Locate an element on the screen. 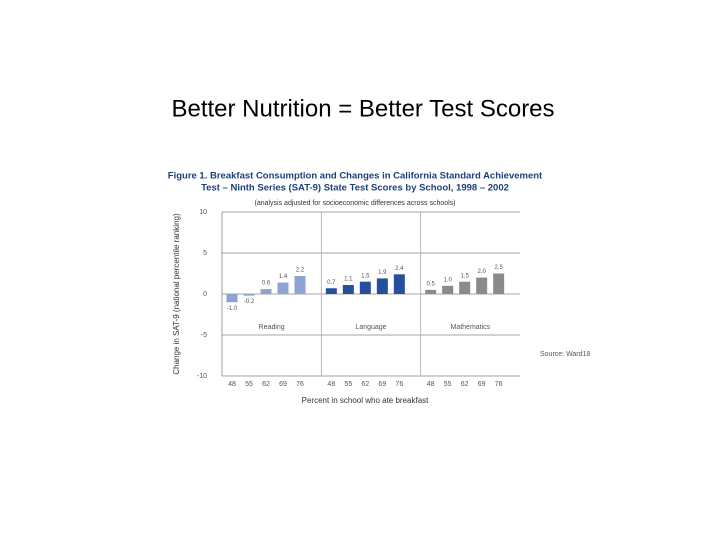 The width and height of the screenshot is (720, 540). data-label: -1.0 is located at coordinates (232, 309).